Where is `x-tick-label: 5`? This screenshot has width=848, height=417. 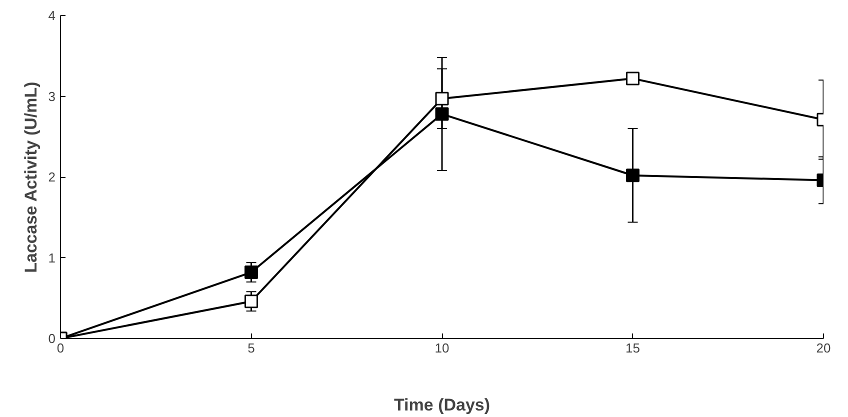 x-tick-label: 5 is located at coordinates (251, 348).